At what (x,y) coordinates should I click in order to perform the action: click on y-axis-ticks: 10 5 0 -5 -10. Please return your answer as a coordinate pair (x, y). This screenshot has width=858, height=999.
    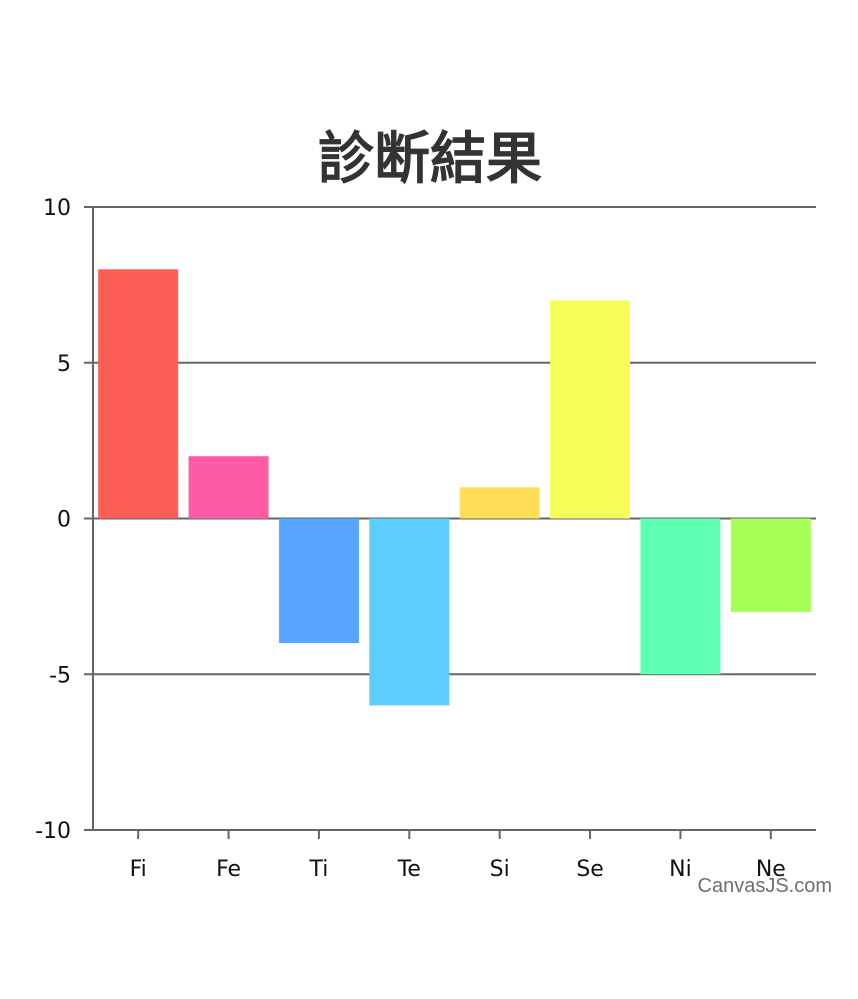
    Looking at the image, I should click on (64, 520).